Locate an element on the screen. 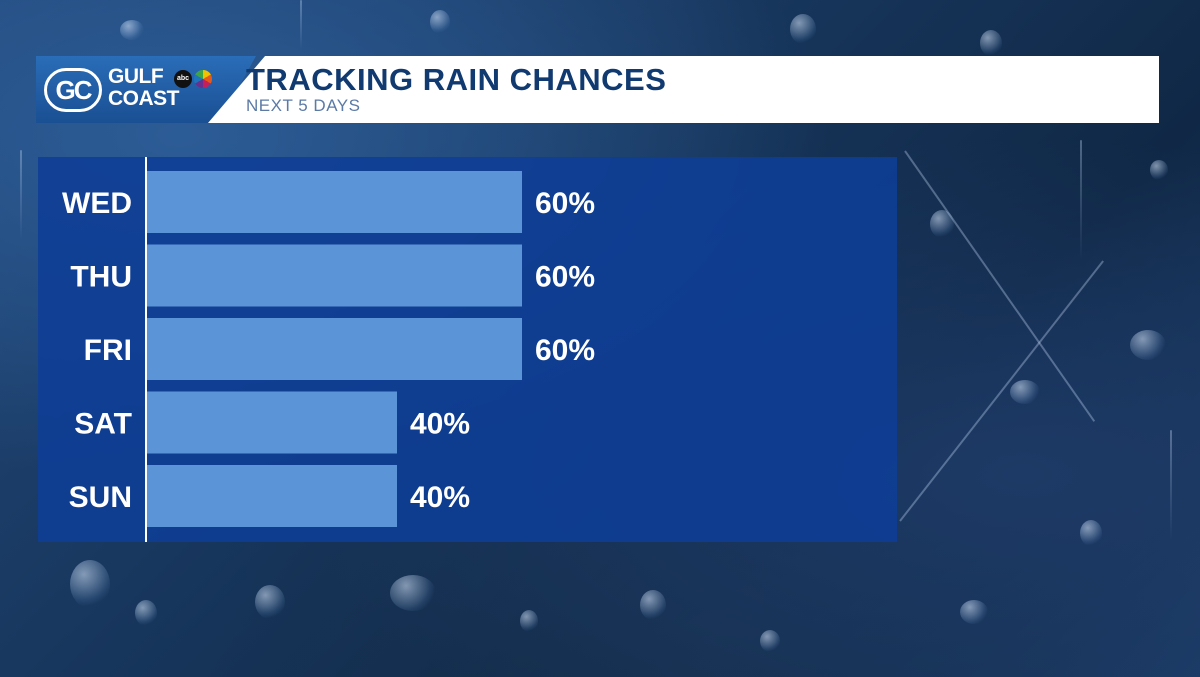 This screenshot has width=1200, height=677. category-label-sat: SAT is located at coordinates (103, 424).